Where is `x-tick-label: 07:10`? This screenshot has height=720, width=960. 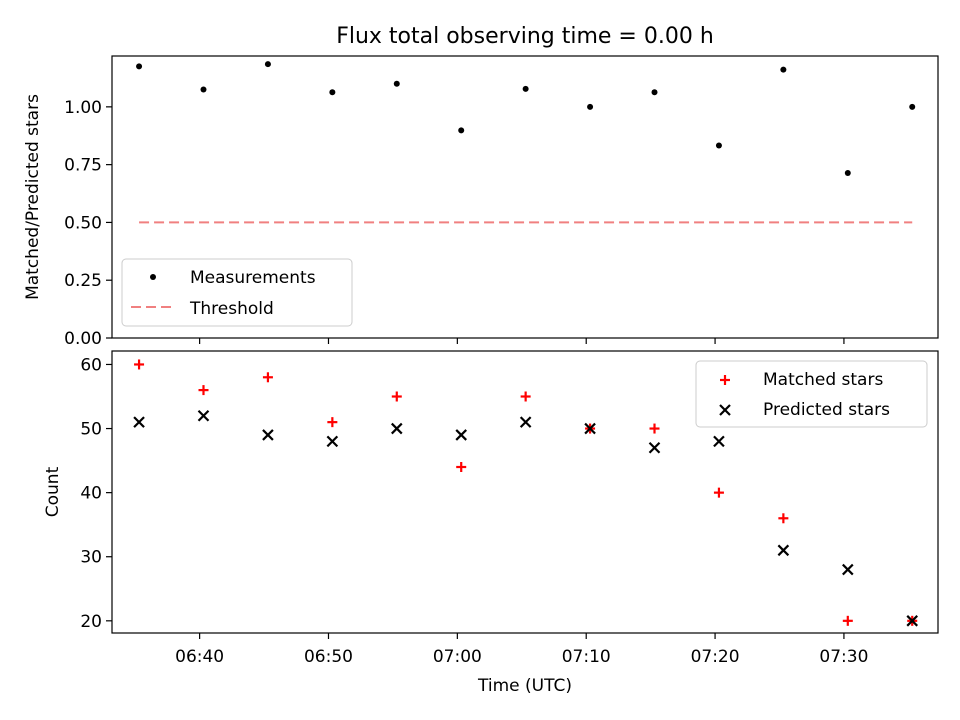
x-tick-label: 07:10 is located at coordinates (586, 657).